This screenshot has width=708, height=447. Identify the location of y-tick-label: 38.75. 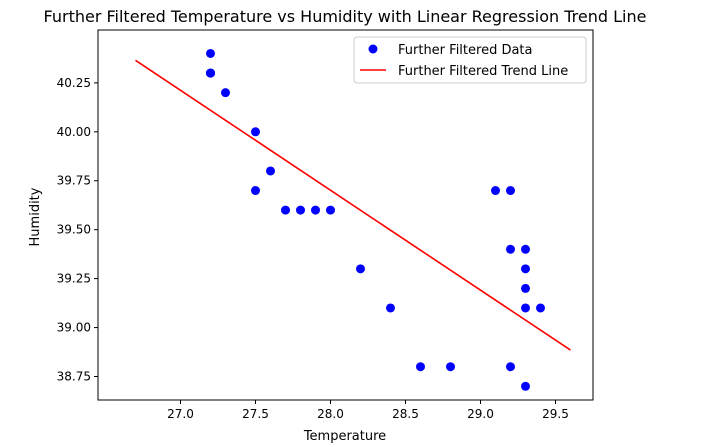
(74, 377).